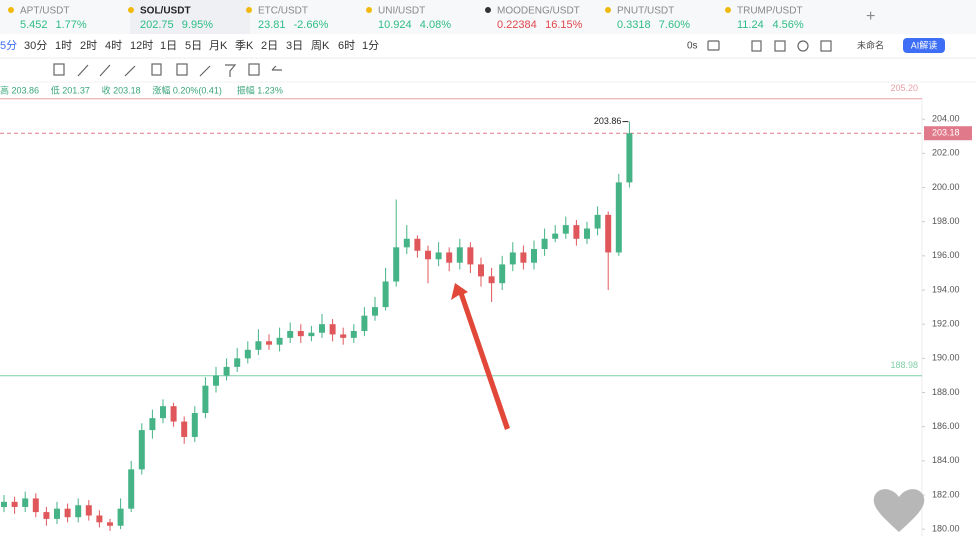  What do you see at coordinates (634, 25) in the screenshot?
I see `tab-price: 0.3318` at bounding box center [634, 25].